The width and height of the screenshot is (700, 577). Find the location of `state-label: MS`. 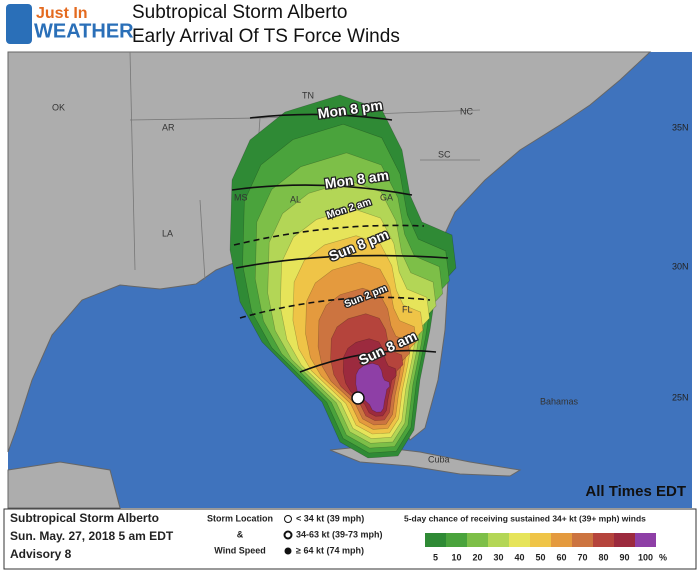

state-label: MS is located at coordinates (241, 197).